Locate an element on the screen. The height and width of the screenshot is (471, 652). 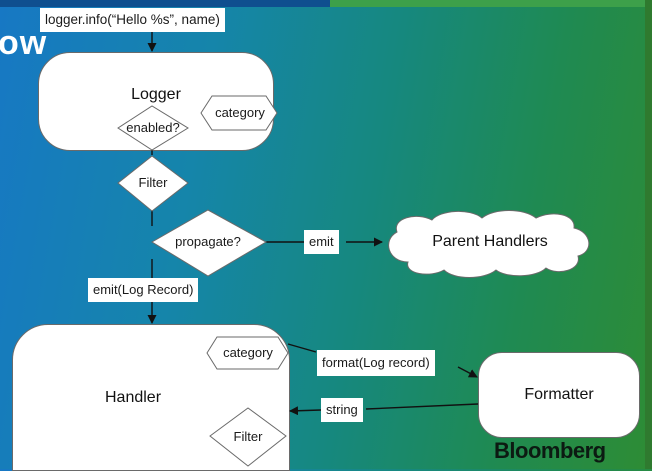
handler-category-shape is located at coordinates (247, 353).